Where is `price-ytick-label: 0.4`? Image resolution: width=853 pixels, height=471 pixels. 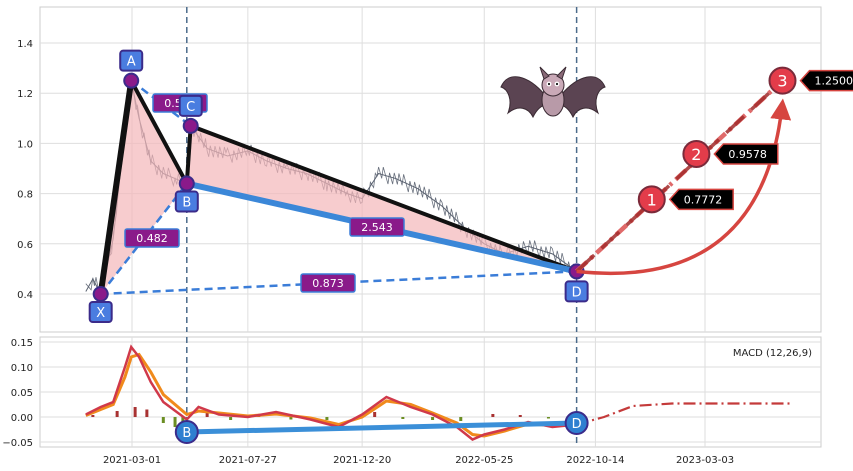 price-ytick-label: 0.4 is located at coordinates (25, 295).